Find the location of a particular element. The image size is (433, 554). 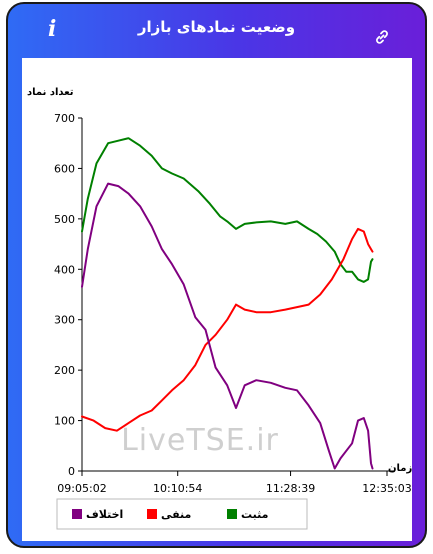

y-tick-label: 0 is located at coordinates (71, 471).